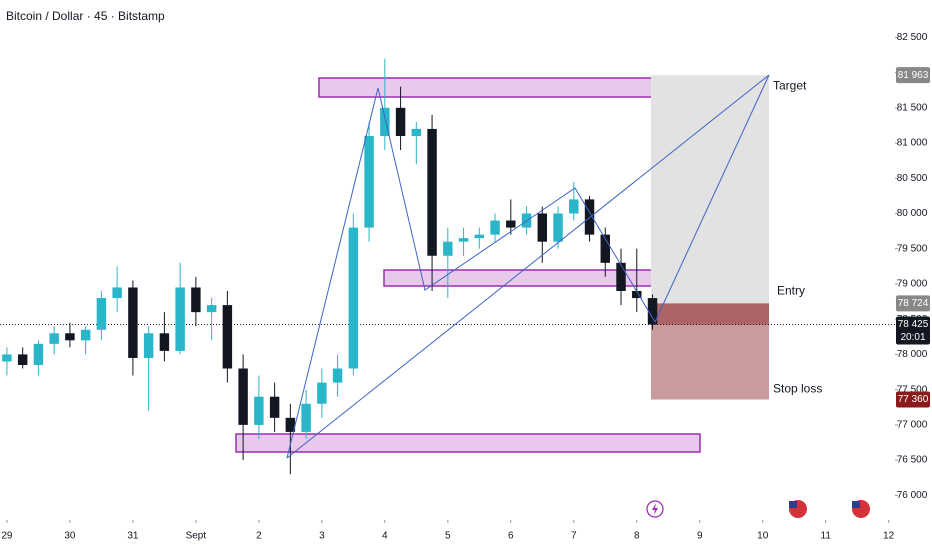  I want to click on price-tag-label: 77 360, so click(913, 399).